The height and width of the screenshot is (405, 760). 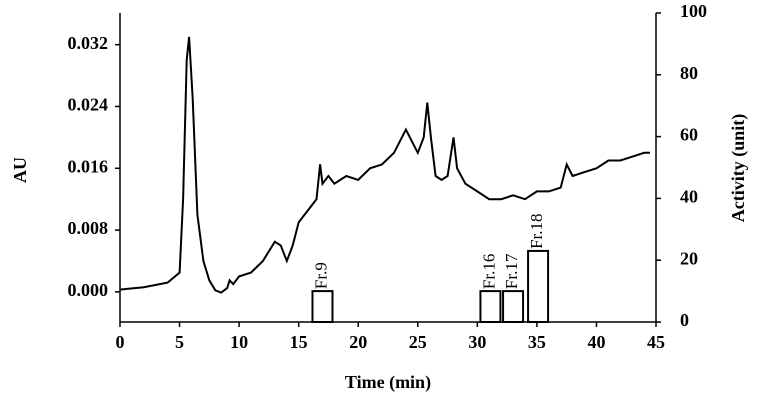 What do you see at coordinates (488, 271) in the screenshot?
I see `fraction-label: Fr.16` at bounding box center [488, 271].